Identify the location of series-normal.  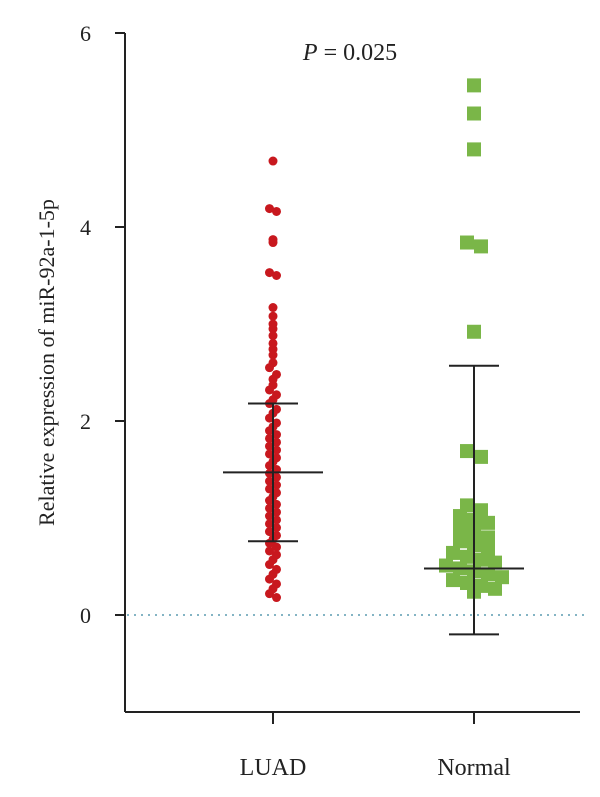
(474, 357).